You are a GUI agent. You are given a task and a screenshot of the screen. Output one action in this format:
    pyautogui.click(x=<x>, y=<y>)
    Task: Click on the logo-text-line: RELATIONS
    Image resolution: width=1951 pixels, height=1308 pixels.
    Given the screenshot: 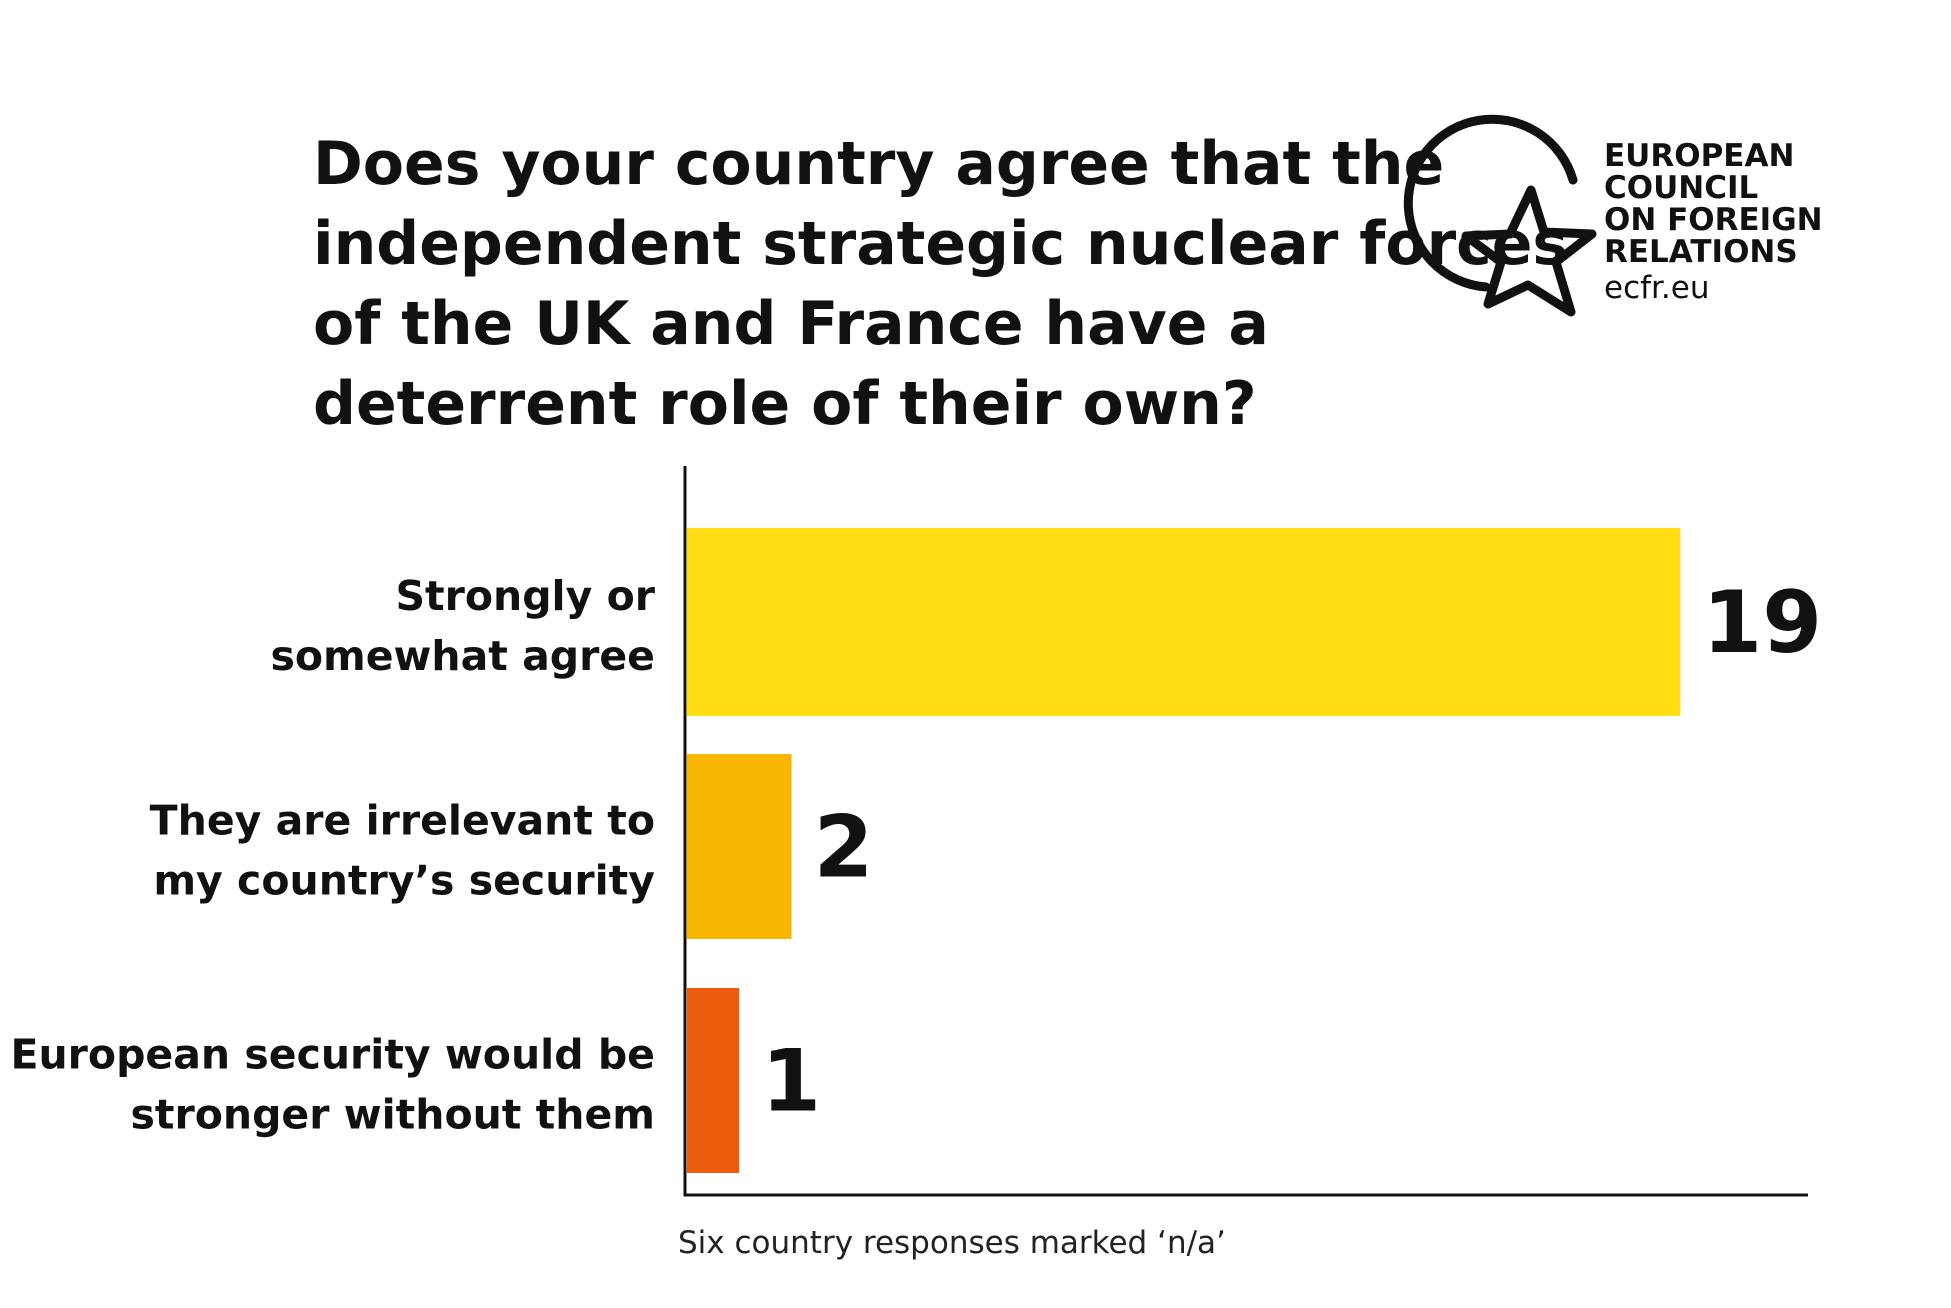 What is the action you would take?
    pyautogui.click(x=1701, y=252)
    